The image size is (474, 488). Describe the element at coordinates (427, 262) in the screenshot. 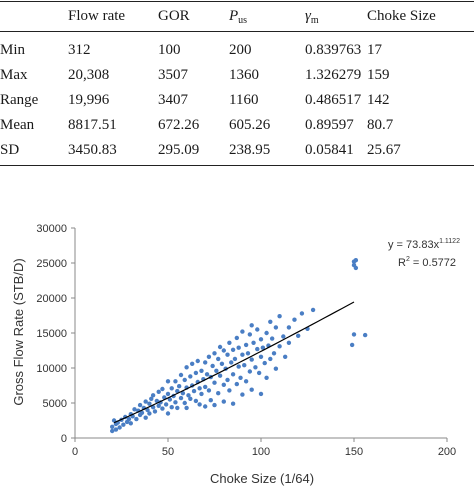

I see `r-squared-label: R2 = 0.5772` at that location.